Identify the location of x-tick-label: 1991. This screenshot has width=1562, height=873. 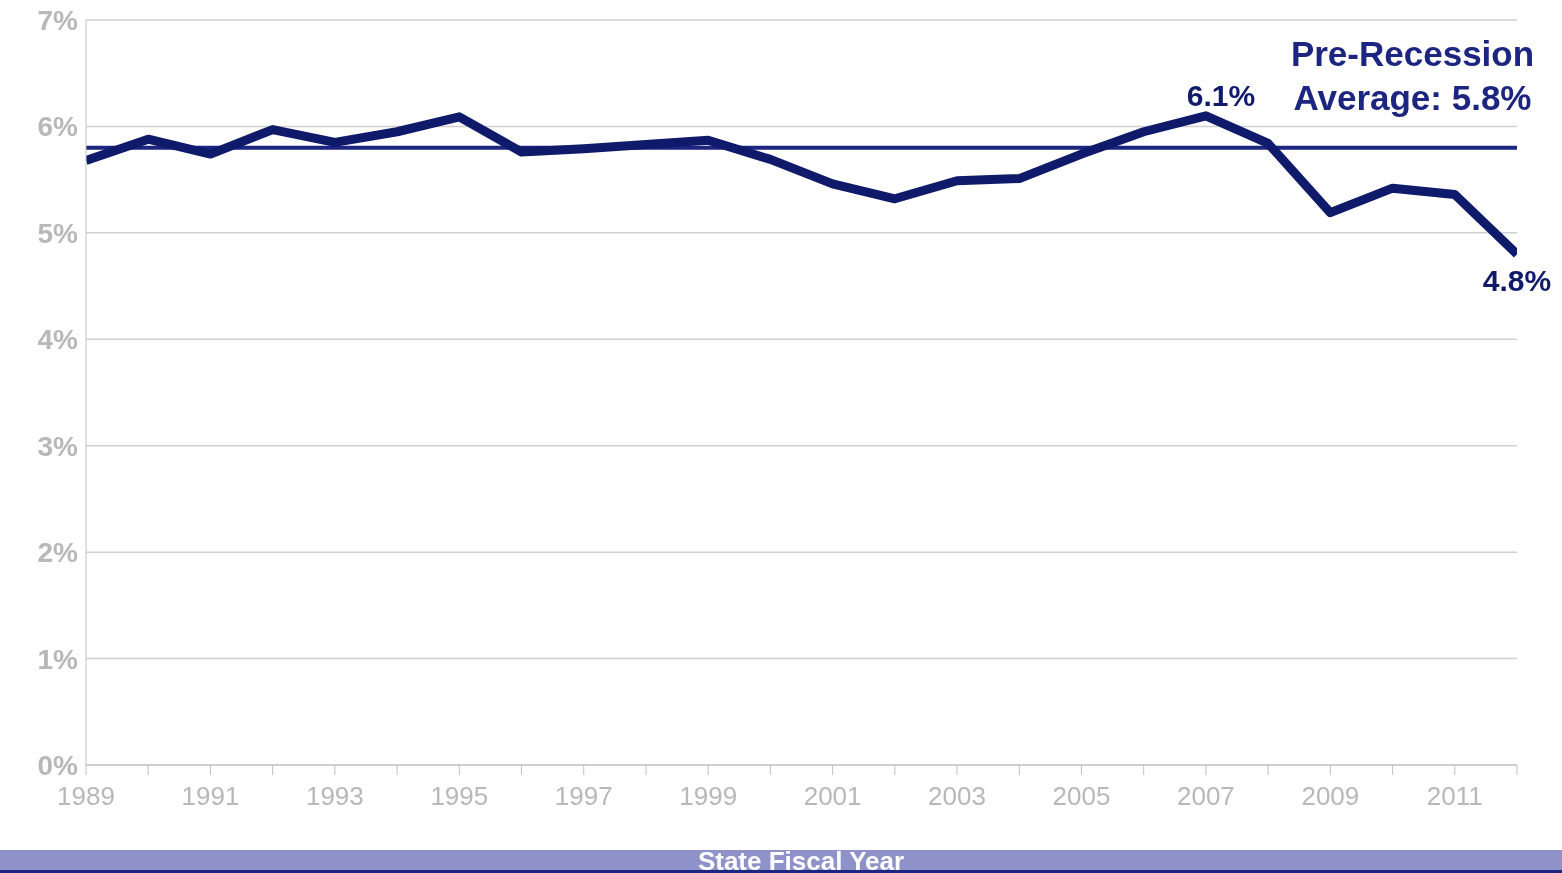
(210, 796).